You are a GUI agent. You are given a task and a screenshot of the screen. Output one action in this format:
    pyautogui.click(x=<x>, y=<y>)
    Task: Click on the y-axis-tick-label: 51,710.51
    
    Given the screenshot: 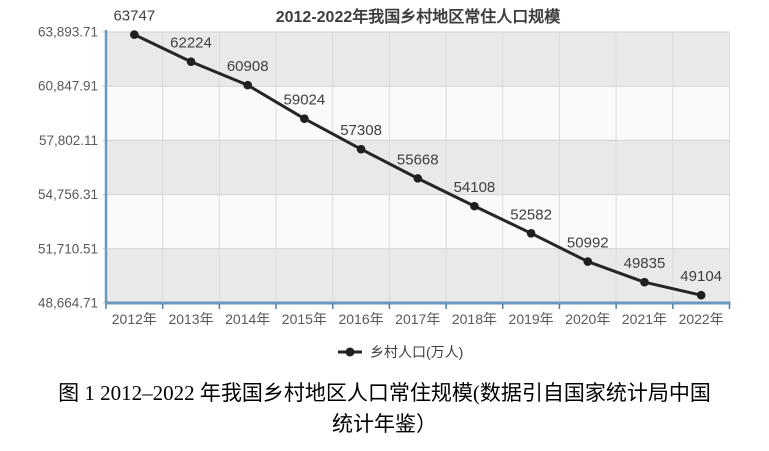 What is the action you would take?
    pyautogui.click(x=68, y=248)
    